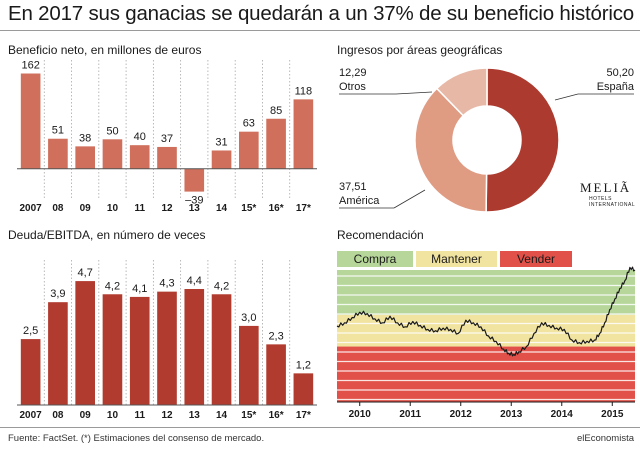  What do you see at coordinates (511, 414) in the screenshot?
I see `rec-tick-label: 2013` at bounding box center [511, 414].